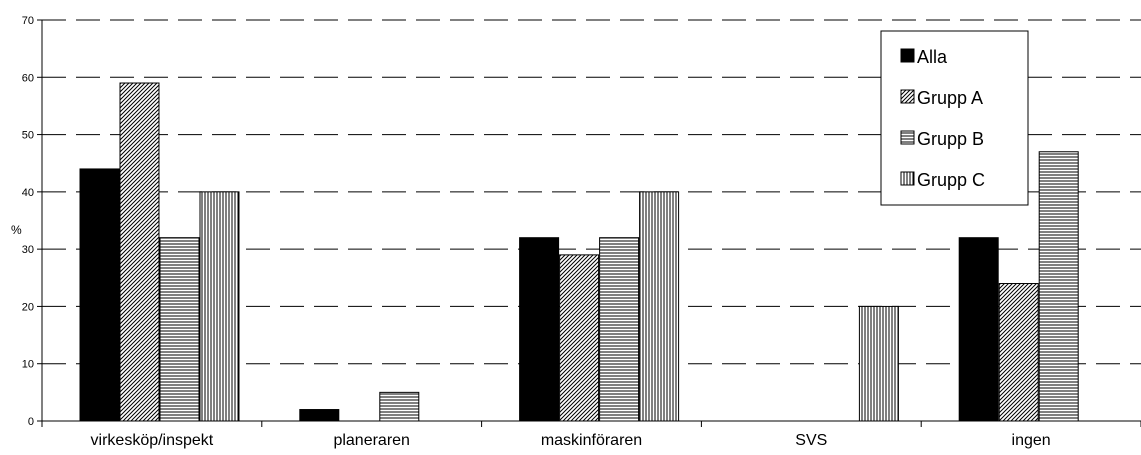  What do you see at coordinates (28, 136) in the screenshot?
I see `y-tick-label: 50` at bounding box center [28, 136].